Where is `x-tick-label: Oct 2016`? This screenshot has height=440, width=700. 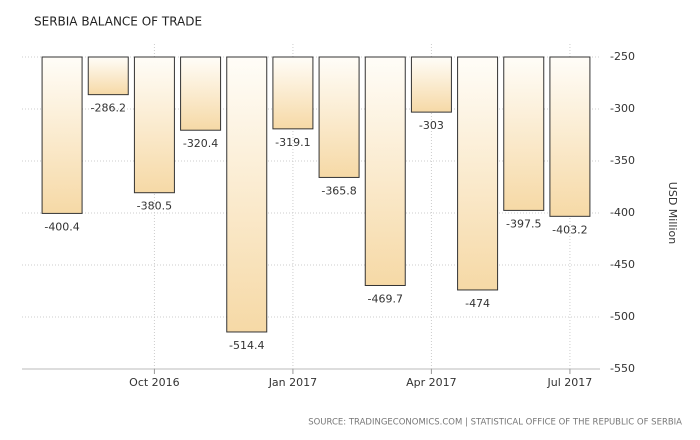 x-tick-label: Oct 2016 is located at coordinates (154, 382).